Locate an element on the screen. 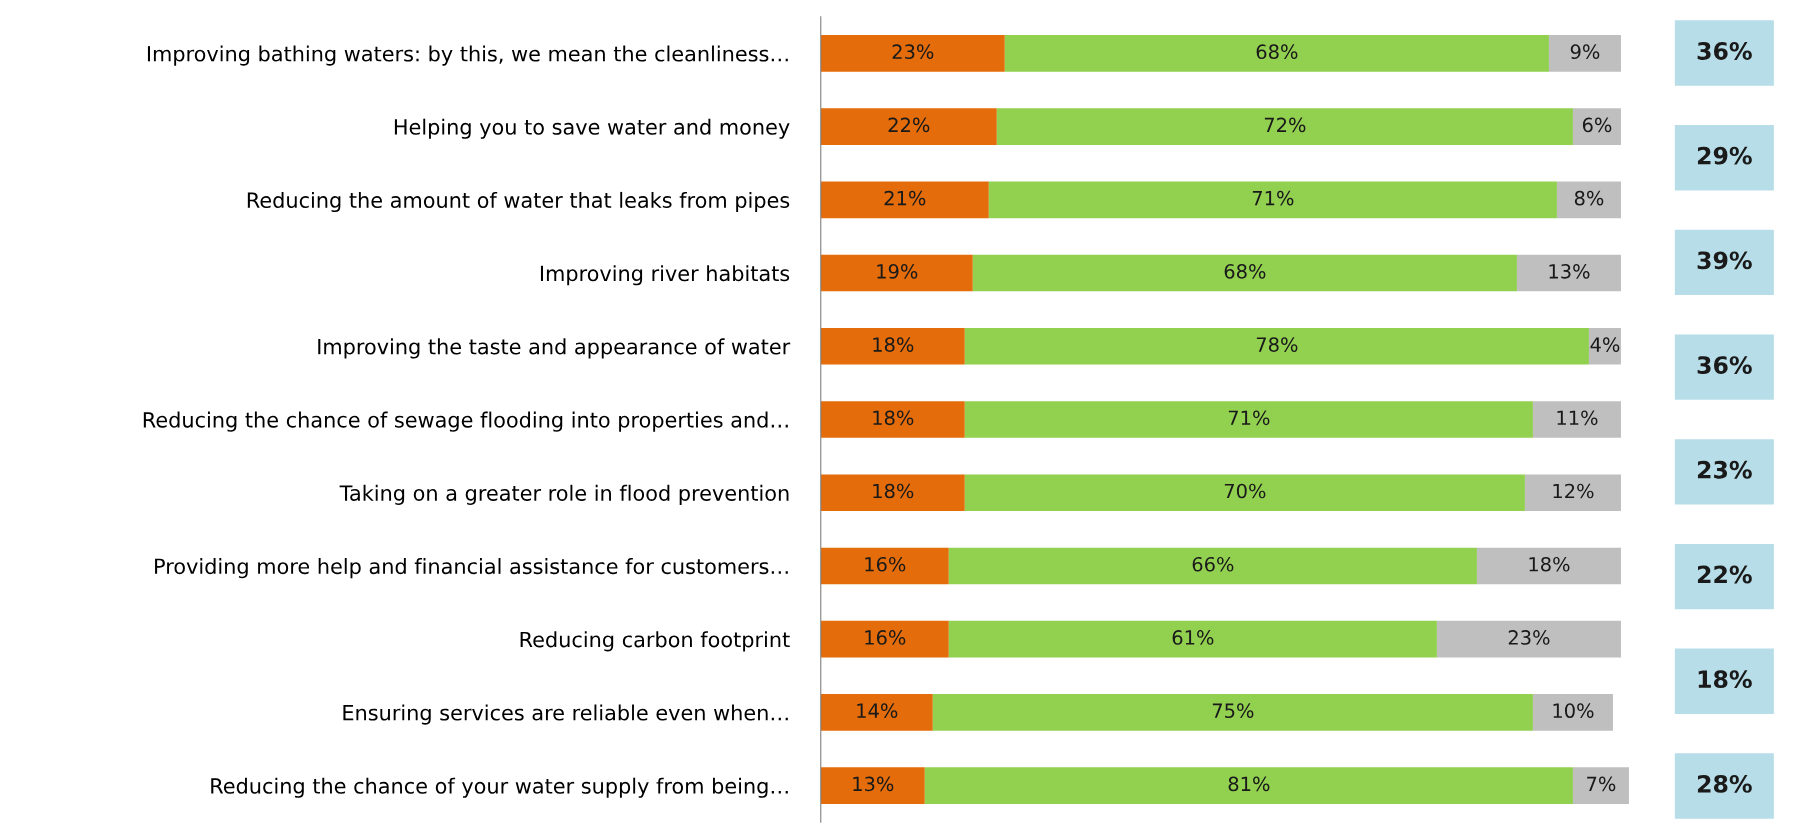 The height and width of the screenshot is (839, 1796). data-label: 11% is located at coordinates (1577, 418).